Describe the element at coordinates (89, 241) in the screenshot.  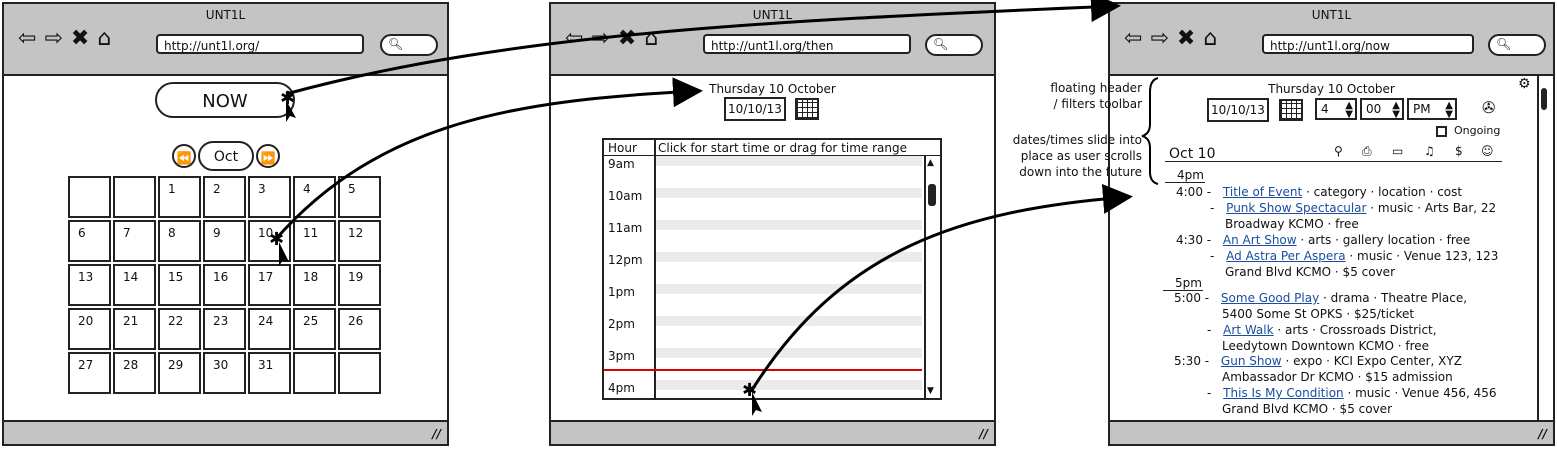
I see `day-cell: 6` at that location.